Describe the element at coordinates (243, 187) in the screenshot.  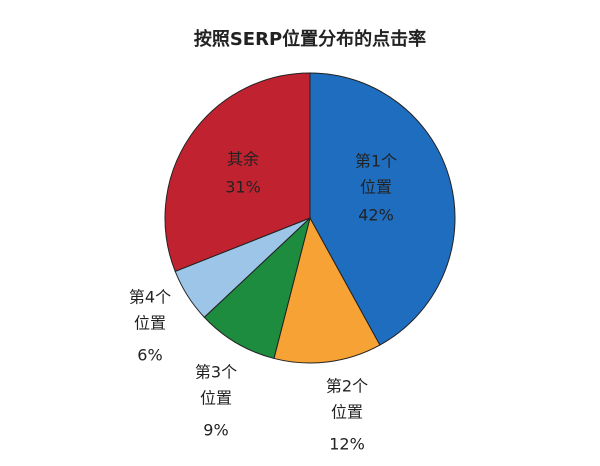
I see `value-label: 31%` at that location.